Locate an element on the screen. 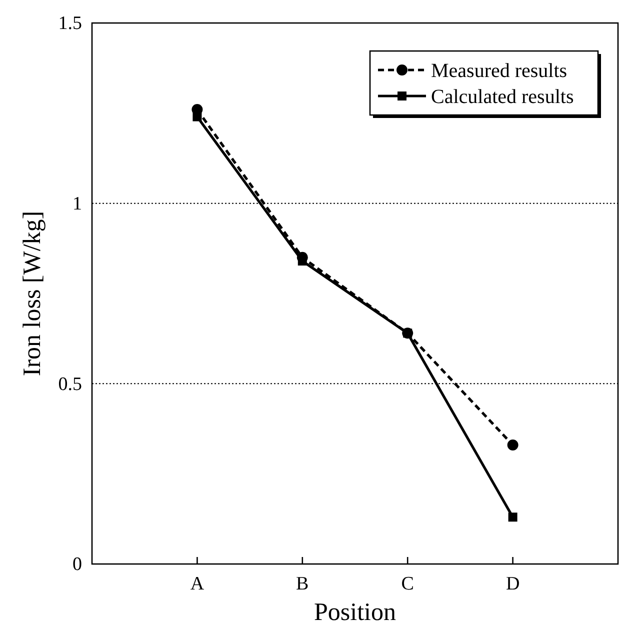 The width and height of the screenshot is (621, 624). x-tick-label: B is located at coordinates (302, 583).